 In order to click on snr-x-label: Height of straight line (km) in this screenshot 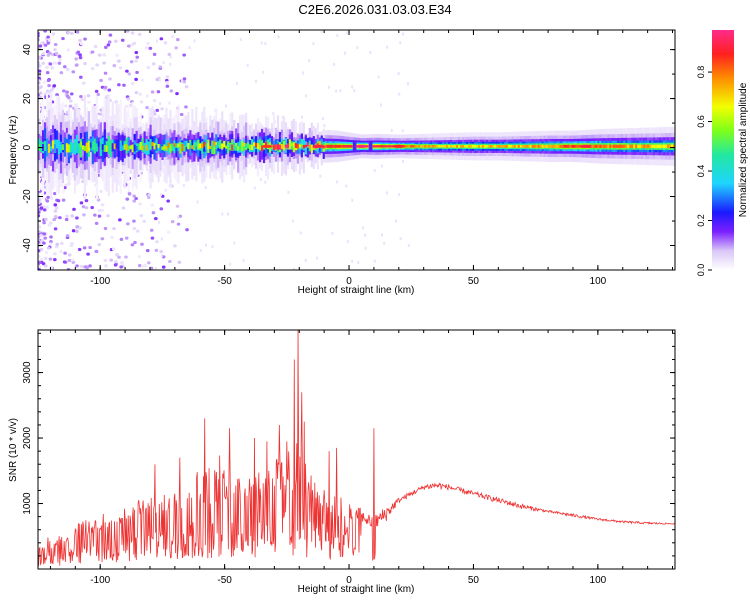, I will do `click(356, 589)`.